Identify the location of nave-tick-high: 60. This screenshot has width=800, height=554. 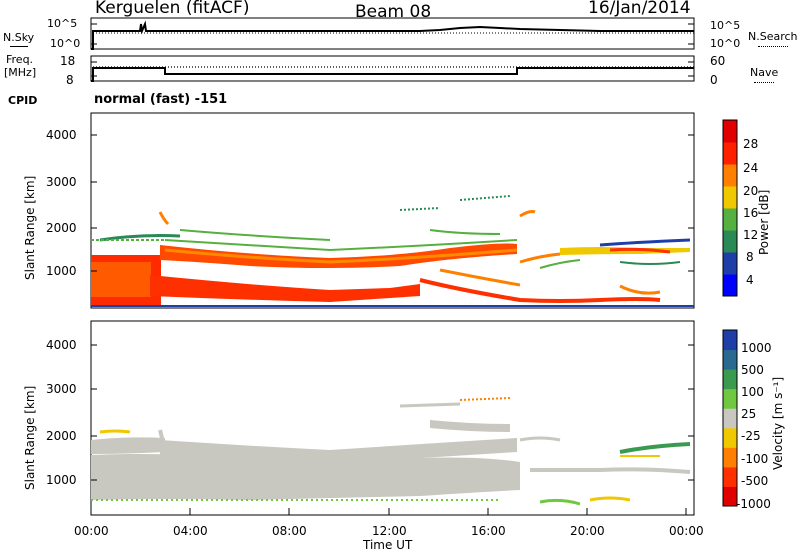
(718, 61).